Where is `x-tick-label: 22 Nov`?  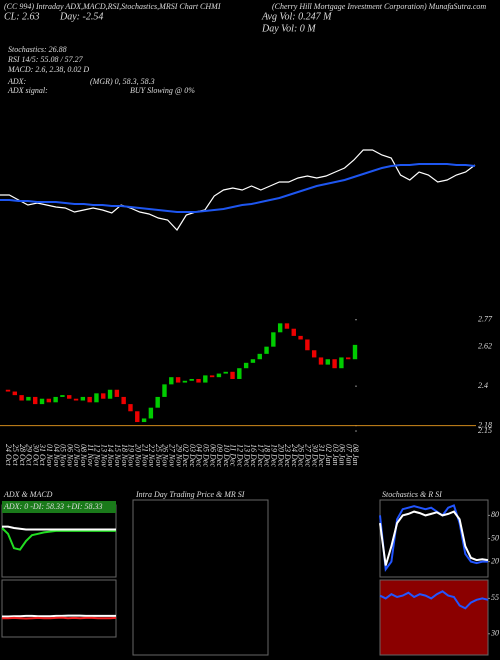 x-tick-label: 22 Nov is located at coordinates (151, 455).